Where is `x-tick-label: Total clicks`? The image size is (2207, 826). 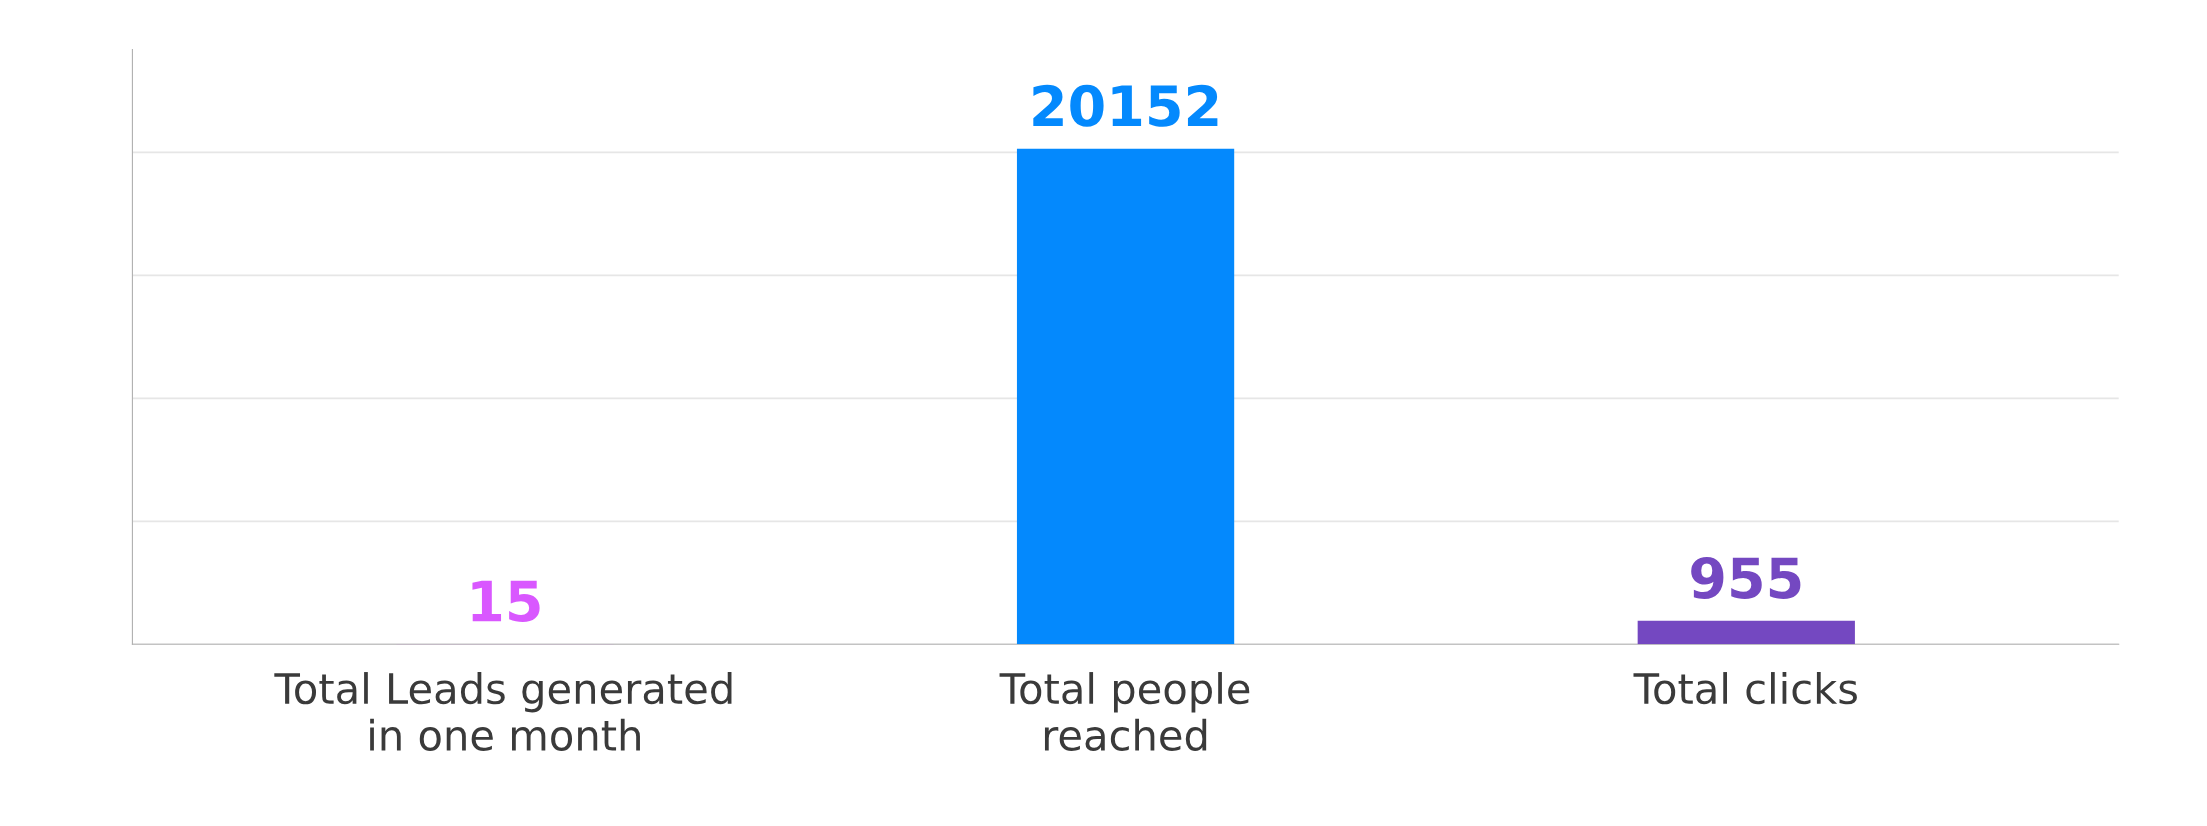
x-tick-label: Total clicks is located at coordinates (1745, 688).